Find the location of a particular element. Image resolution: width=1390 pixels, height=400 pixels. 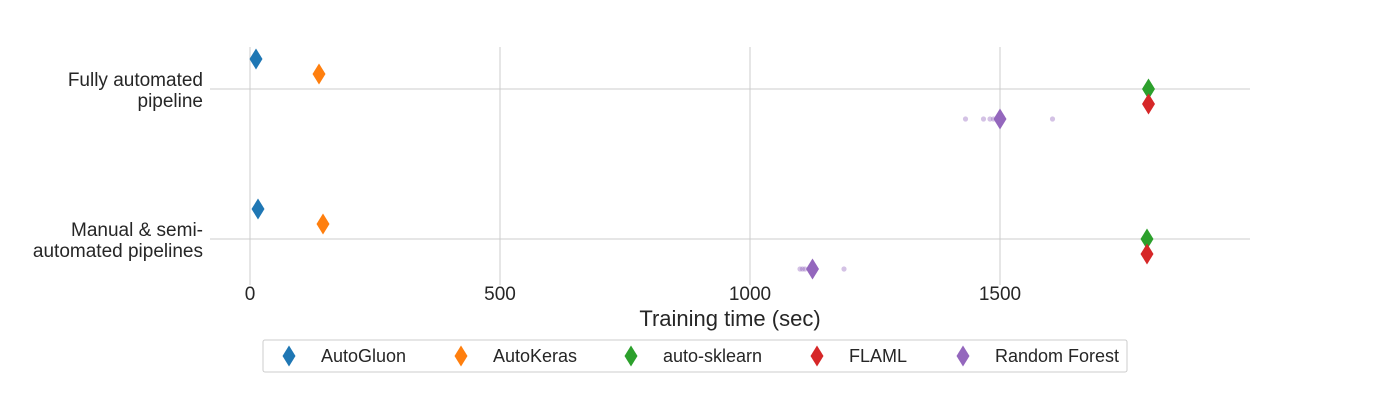

x-axis-title: Training time (sec) is located at coordinates (729, 318).